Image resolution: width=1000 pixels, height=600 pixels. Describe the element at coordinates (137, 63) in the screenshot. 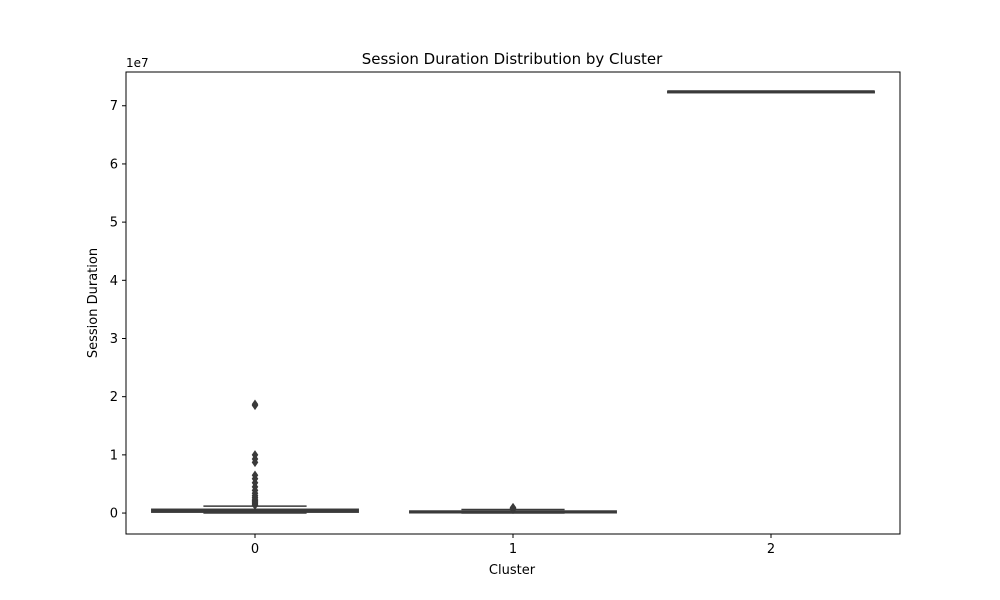

I see `y-axis-offset-label: 1e7` at that location.